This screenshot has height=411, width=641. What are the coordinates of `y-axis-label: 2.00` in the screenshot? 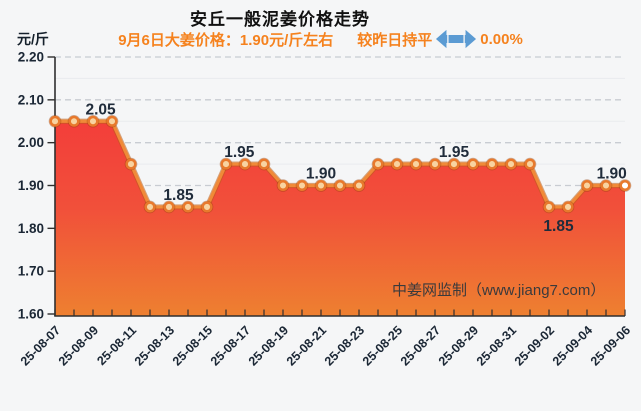 It's located at (31, 142).